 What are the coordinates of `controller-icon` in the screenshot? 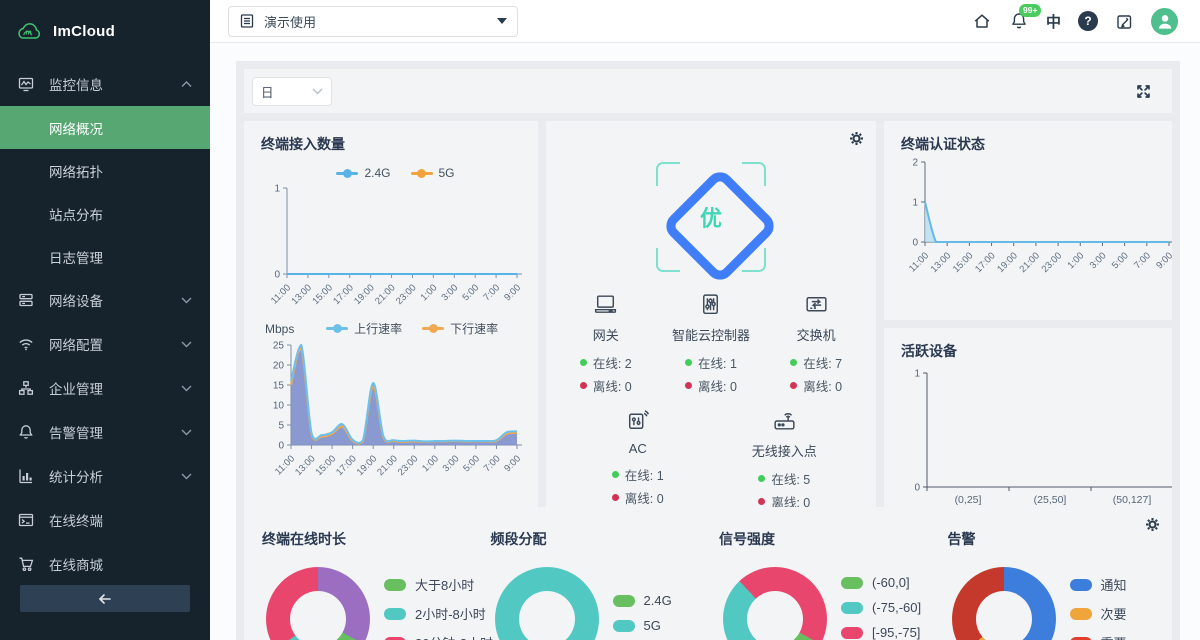 It's located at (710, 304).